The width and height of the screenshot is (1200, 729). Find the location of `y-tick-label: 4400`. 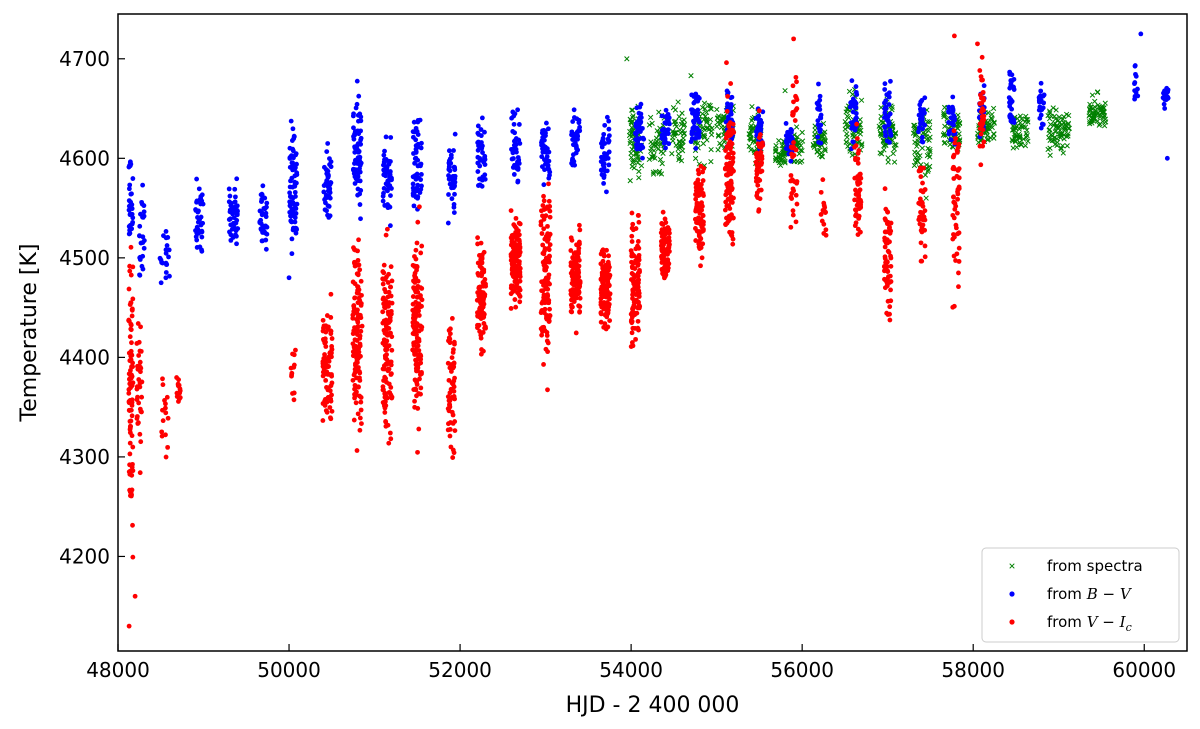

y-tick-label: 4400 is located at coordinates (84, 357).